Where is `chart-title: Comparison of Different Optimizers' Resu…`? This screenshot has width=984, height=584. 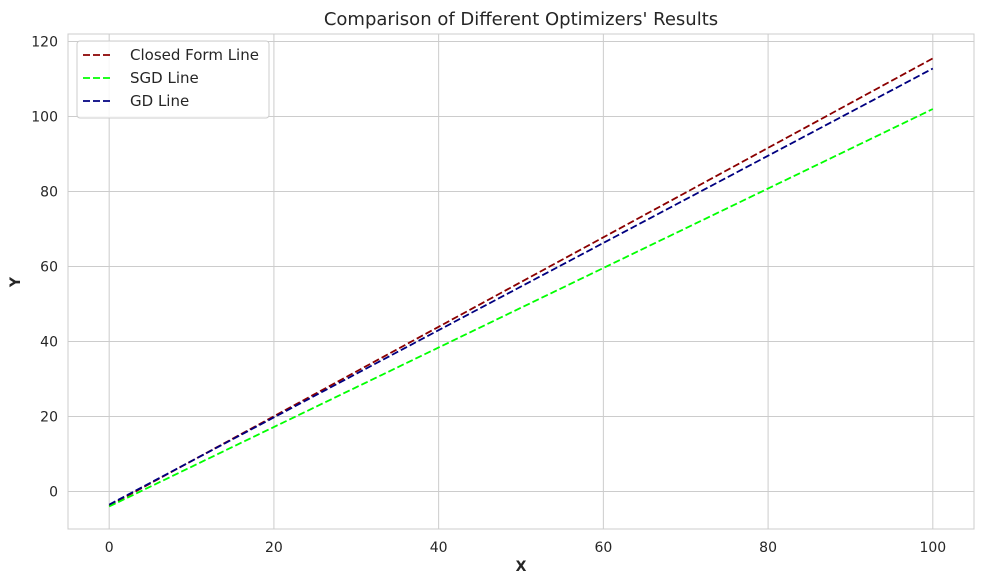 chart-title: Comparison of Different Optimizers' Resu… is located at coordinates (521, 19).